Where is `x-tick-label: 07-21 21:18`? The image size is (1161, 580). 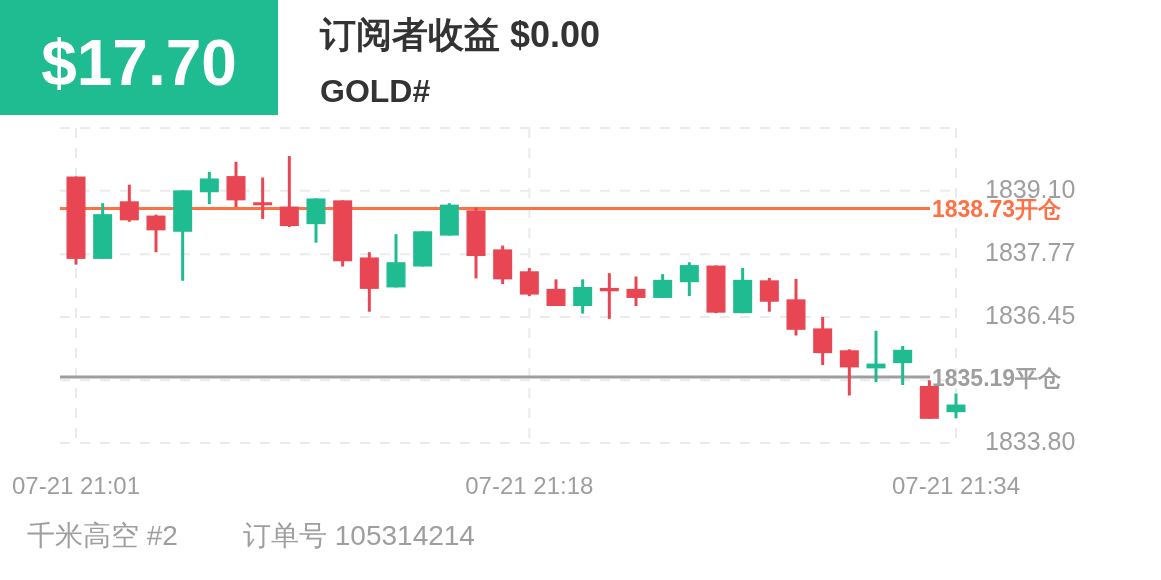
x-tick-label: 07-21 21:18 is located at coordinates (529, 485).